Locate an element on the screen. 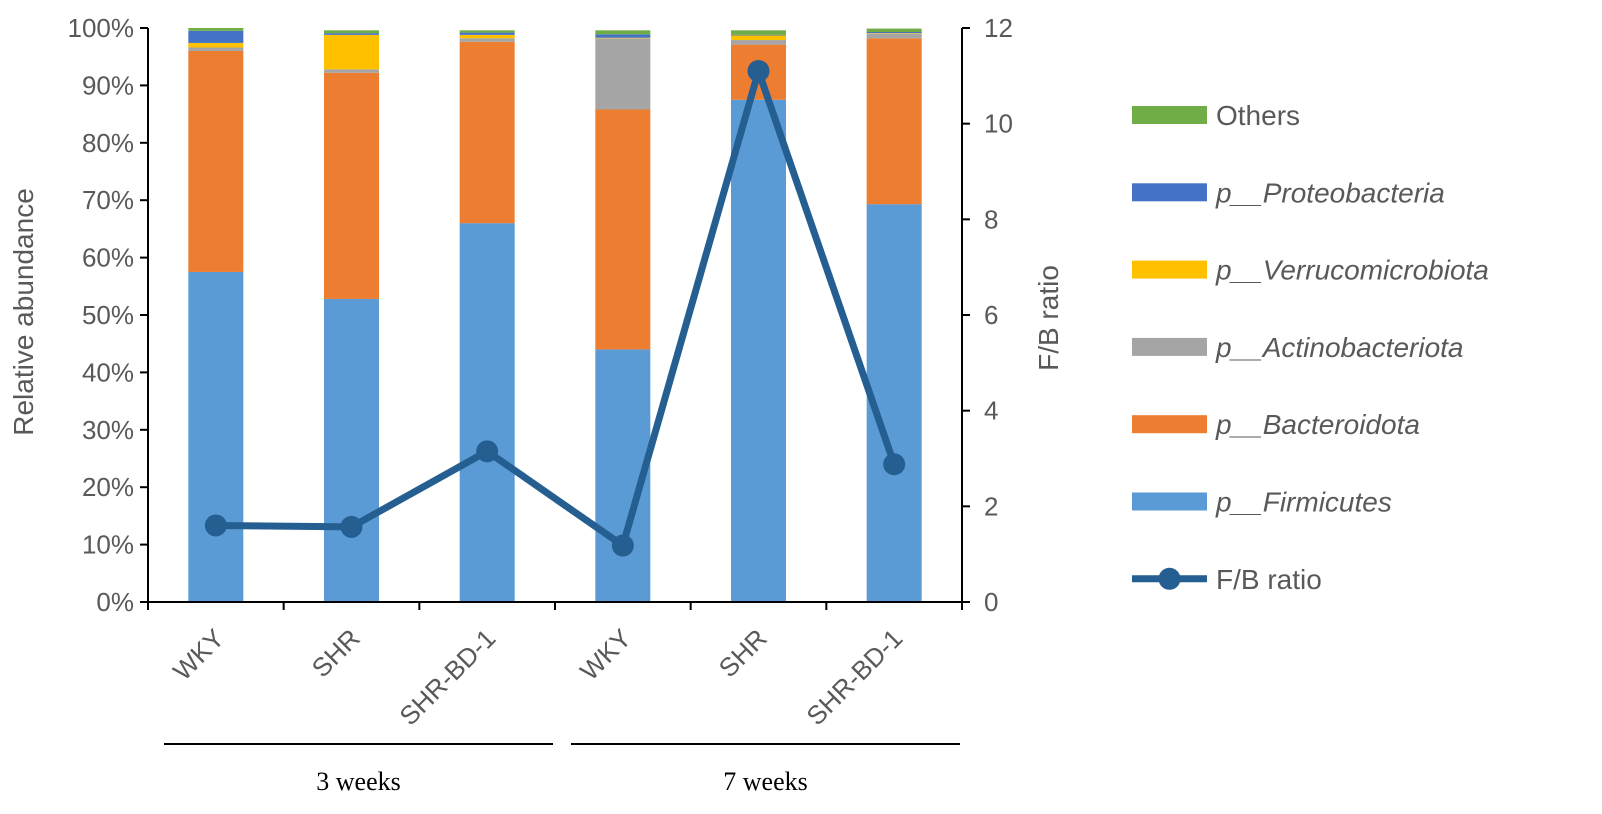  y-tick-label: 90% is located at coordinates (108, 85).